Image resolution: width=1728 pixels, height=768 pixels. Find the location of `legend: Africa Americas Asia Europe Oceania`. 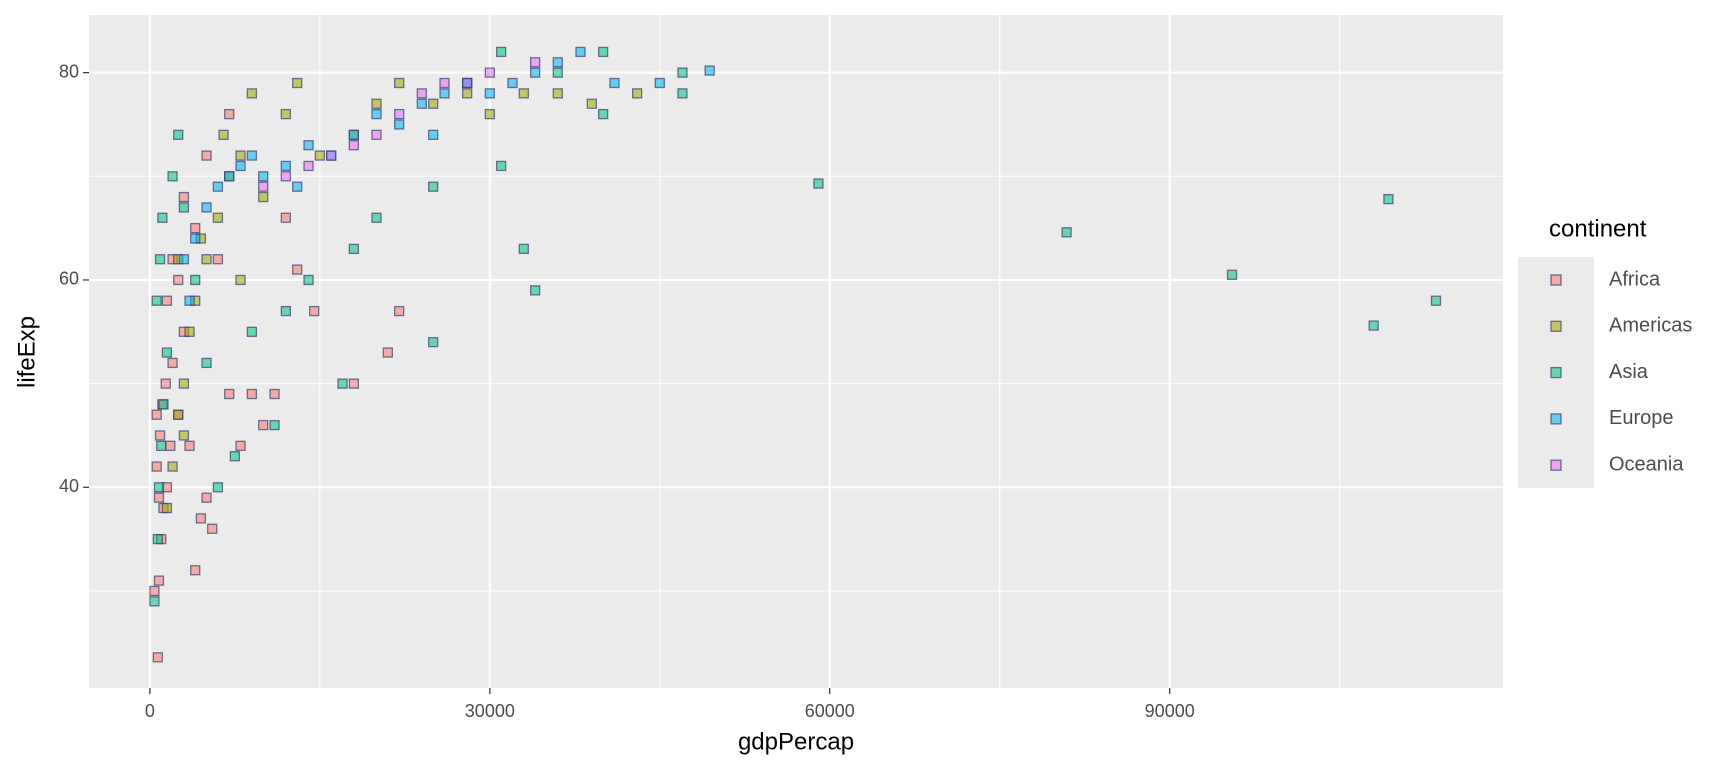

legend: Africa Americas Asia Europe Oceania is located at coordinates (1621, 371).